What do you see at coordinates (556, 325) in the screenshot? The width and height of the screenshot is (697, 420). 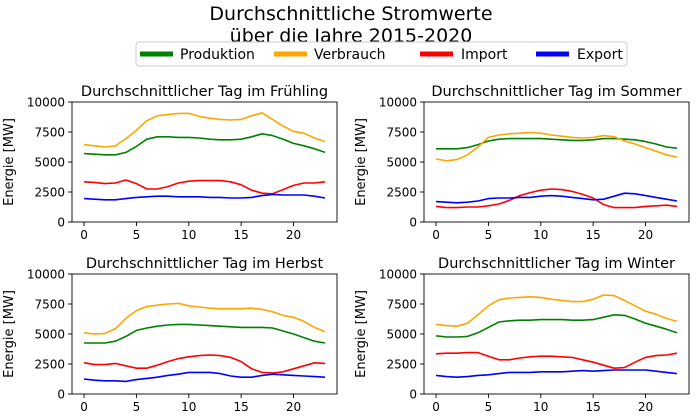 I see `series-line-produktion-winter` at bounding box center [556, 325].